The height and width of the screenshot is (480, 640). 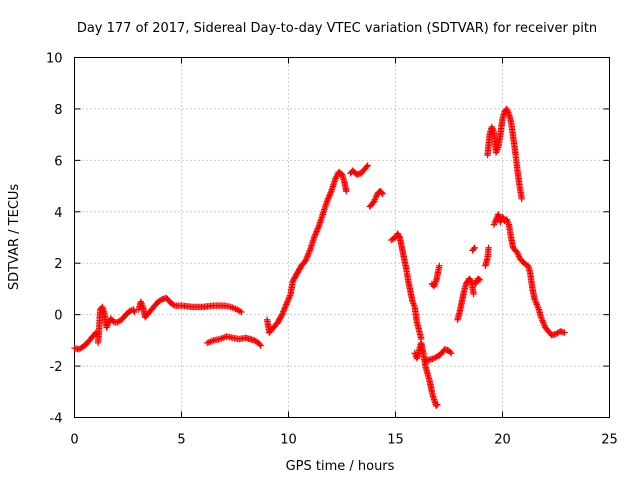 I want to click on y-tick-label: 0, so click(x=58, y=316).